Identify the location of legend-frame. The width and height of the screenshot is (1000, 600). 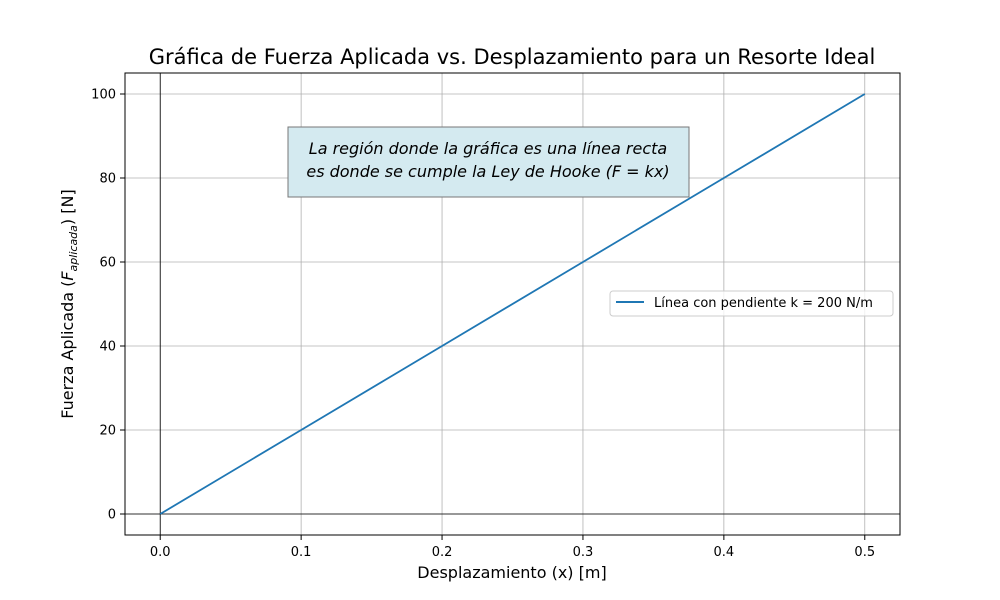
(751, 303).